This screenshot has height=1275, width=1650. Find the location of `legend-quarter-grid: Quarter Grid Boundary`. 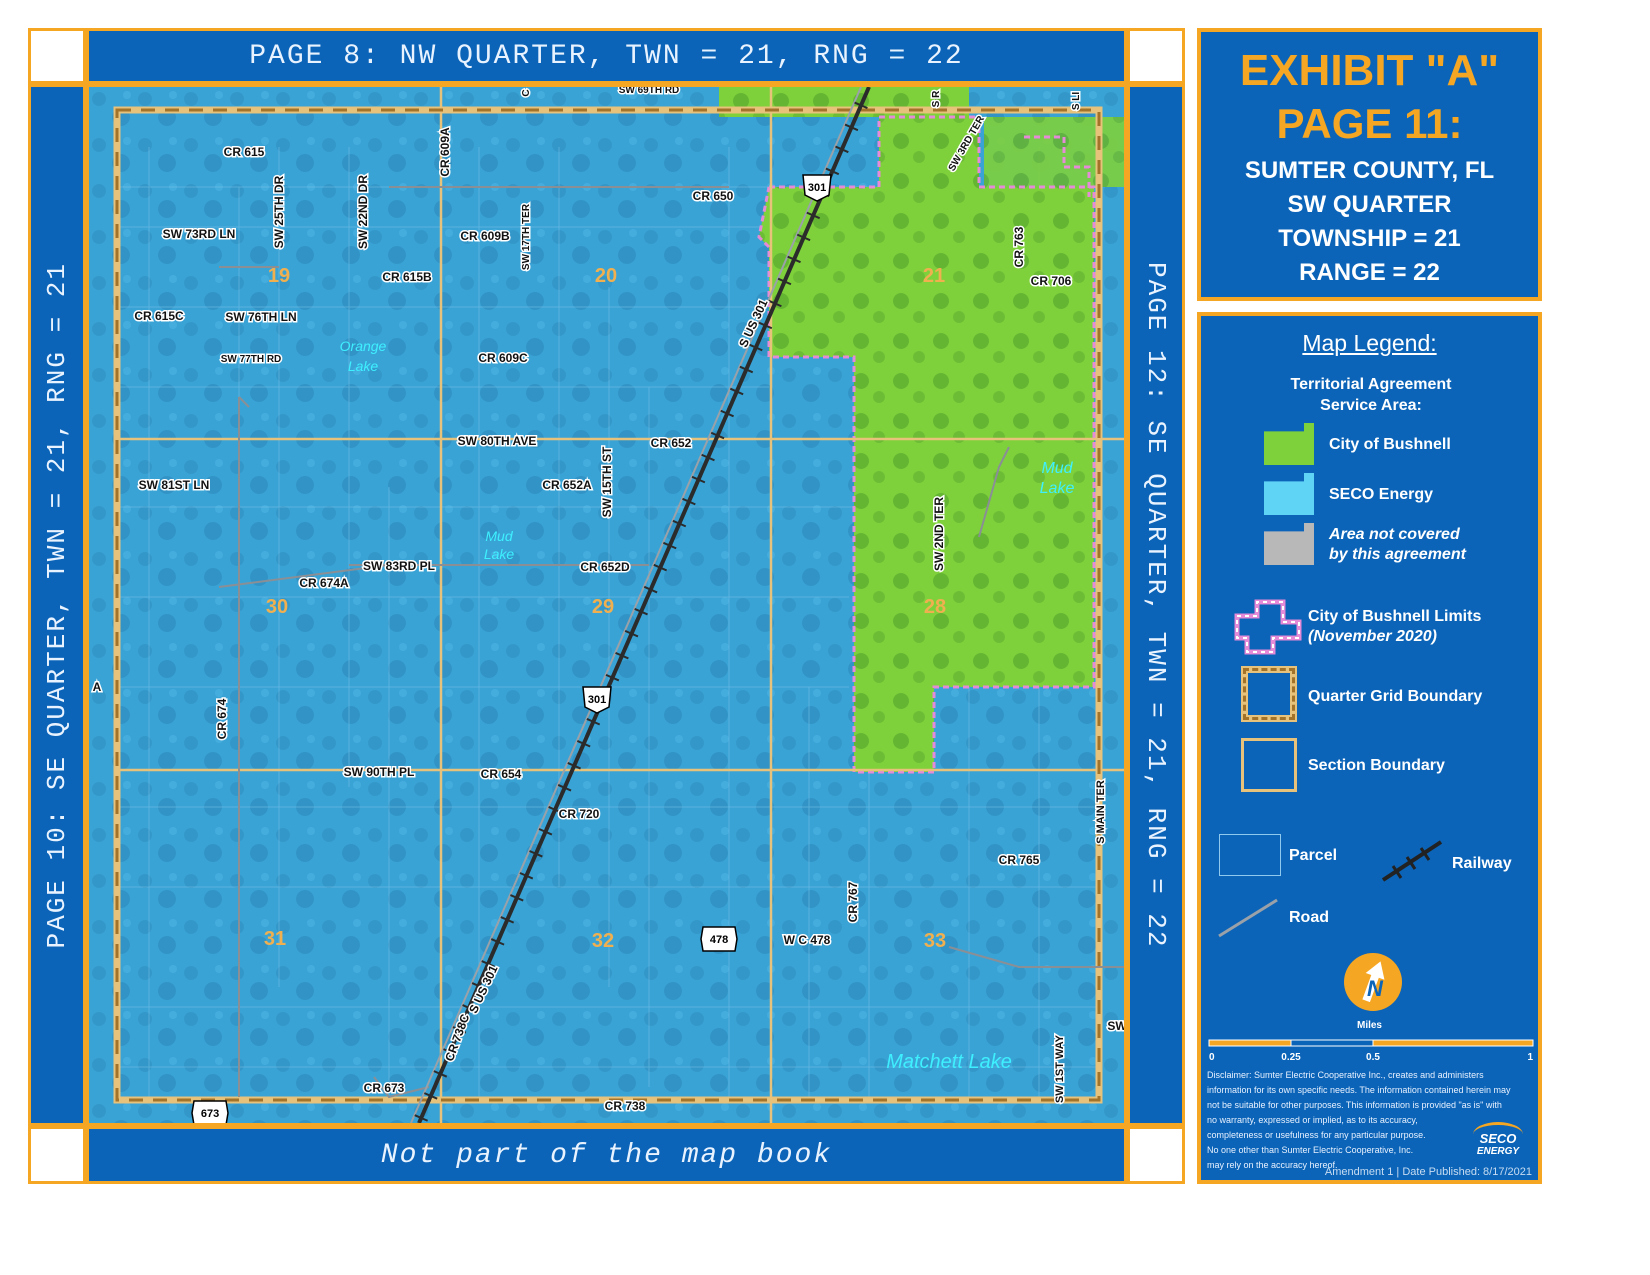

legend-quarter-grid: Quarter Grid Boundary is located at coordinates (1395, 696).